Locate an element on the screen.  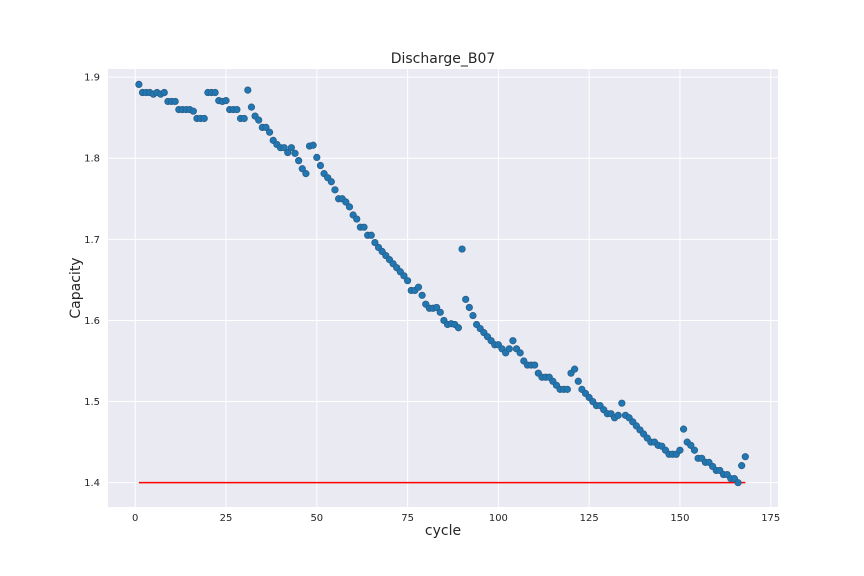
x-tick-label: 175 is located at coordinates (770, 518).